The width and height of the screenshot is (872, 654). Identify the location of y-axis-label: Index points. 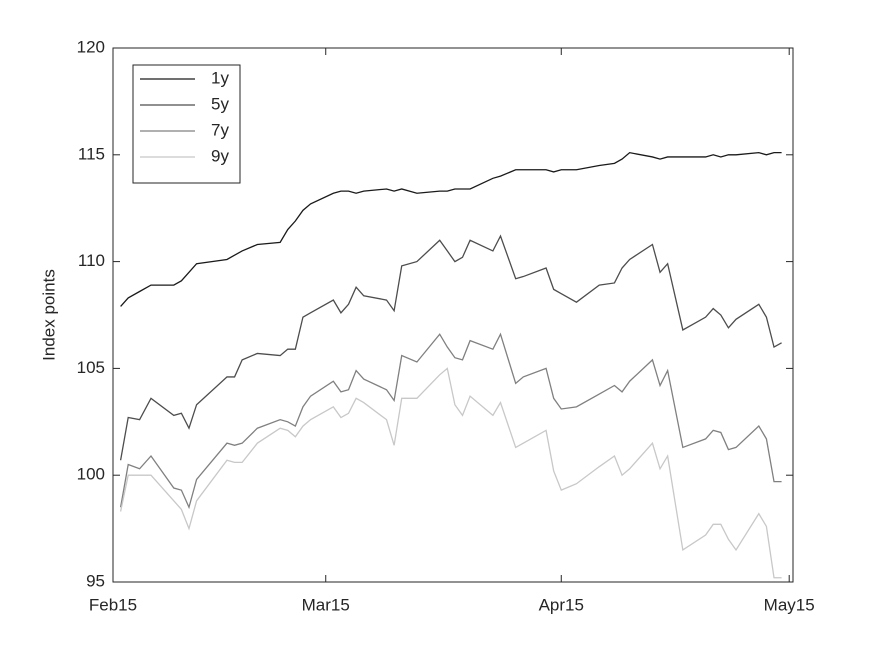
(48, 315).